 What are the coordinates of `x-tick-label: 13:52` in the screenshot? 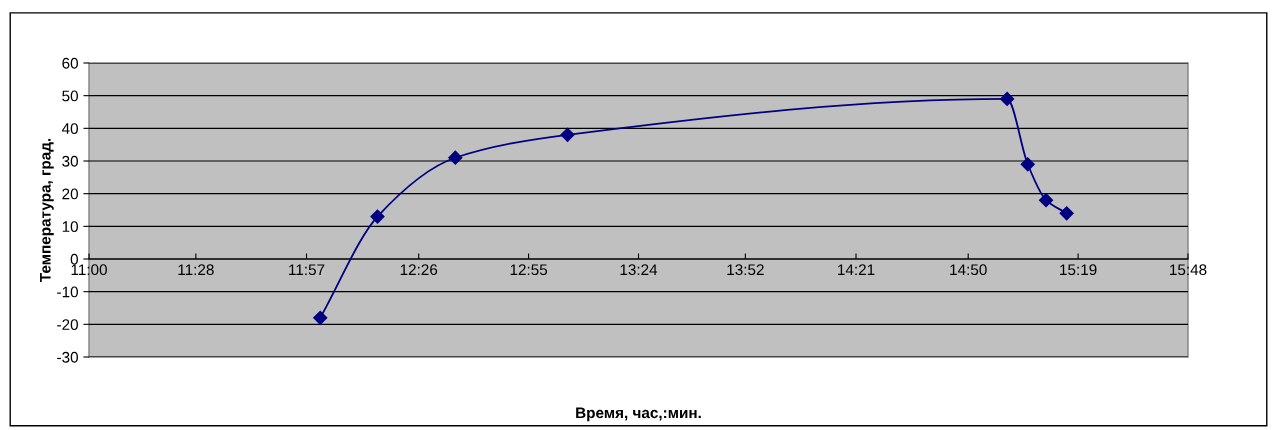 It's located at (745, 270).